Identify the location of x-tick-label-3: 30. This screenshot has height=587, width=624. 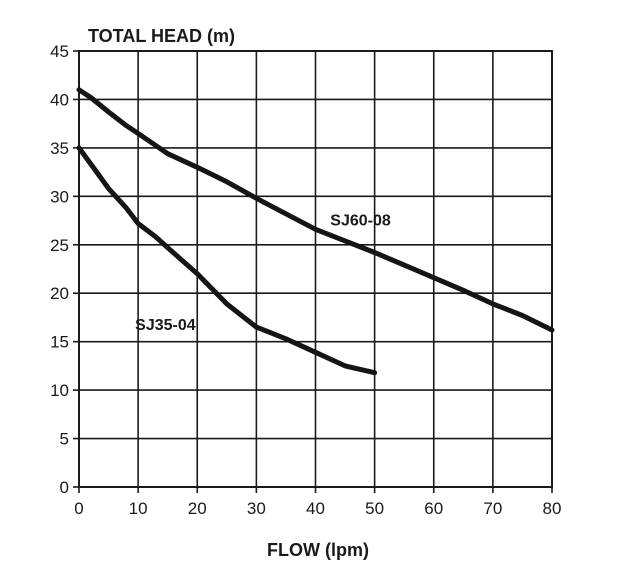
(256, 508).